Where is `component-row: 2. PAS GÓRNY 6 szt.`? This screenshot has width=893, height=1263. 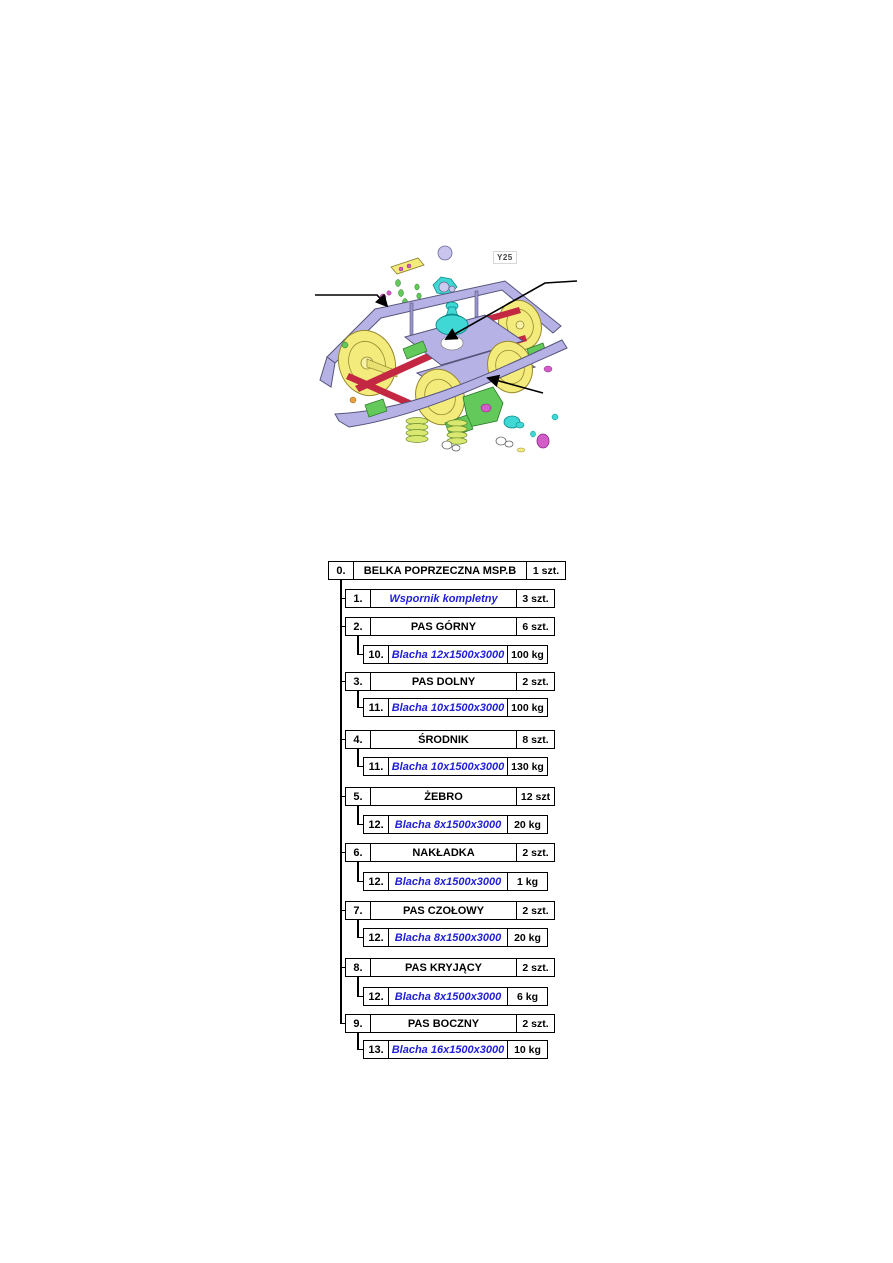
component-row: 2. PAS GÓRNY 6 szt. is located at coordinates (450, 626).